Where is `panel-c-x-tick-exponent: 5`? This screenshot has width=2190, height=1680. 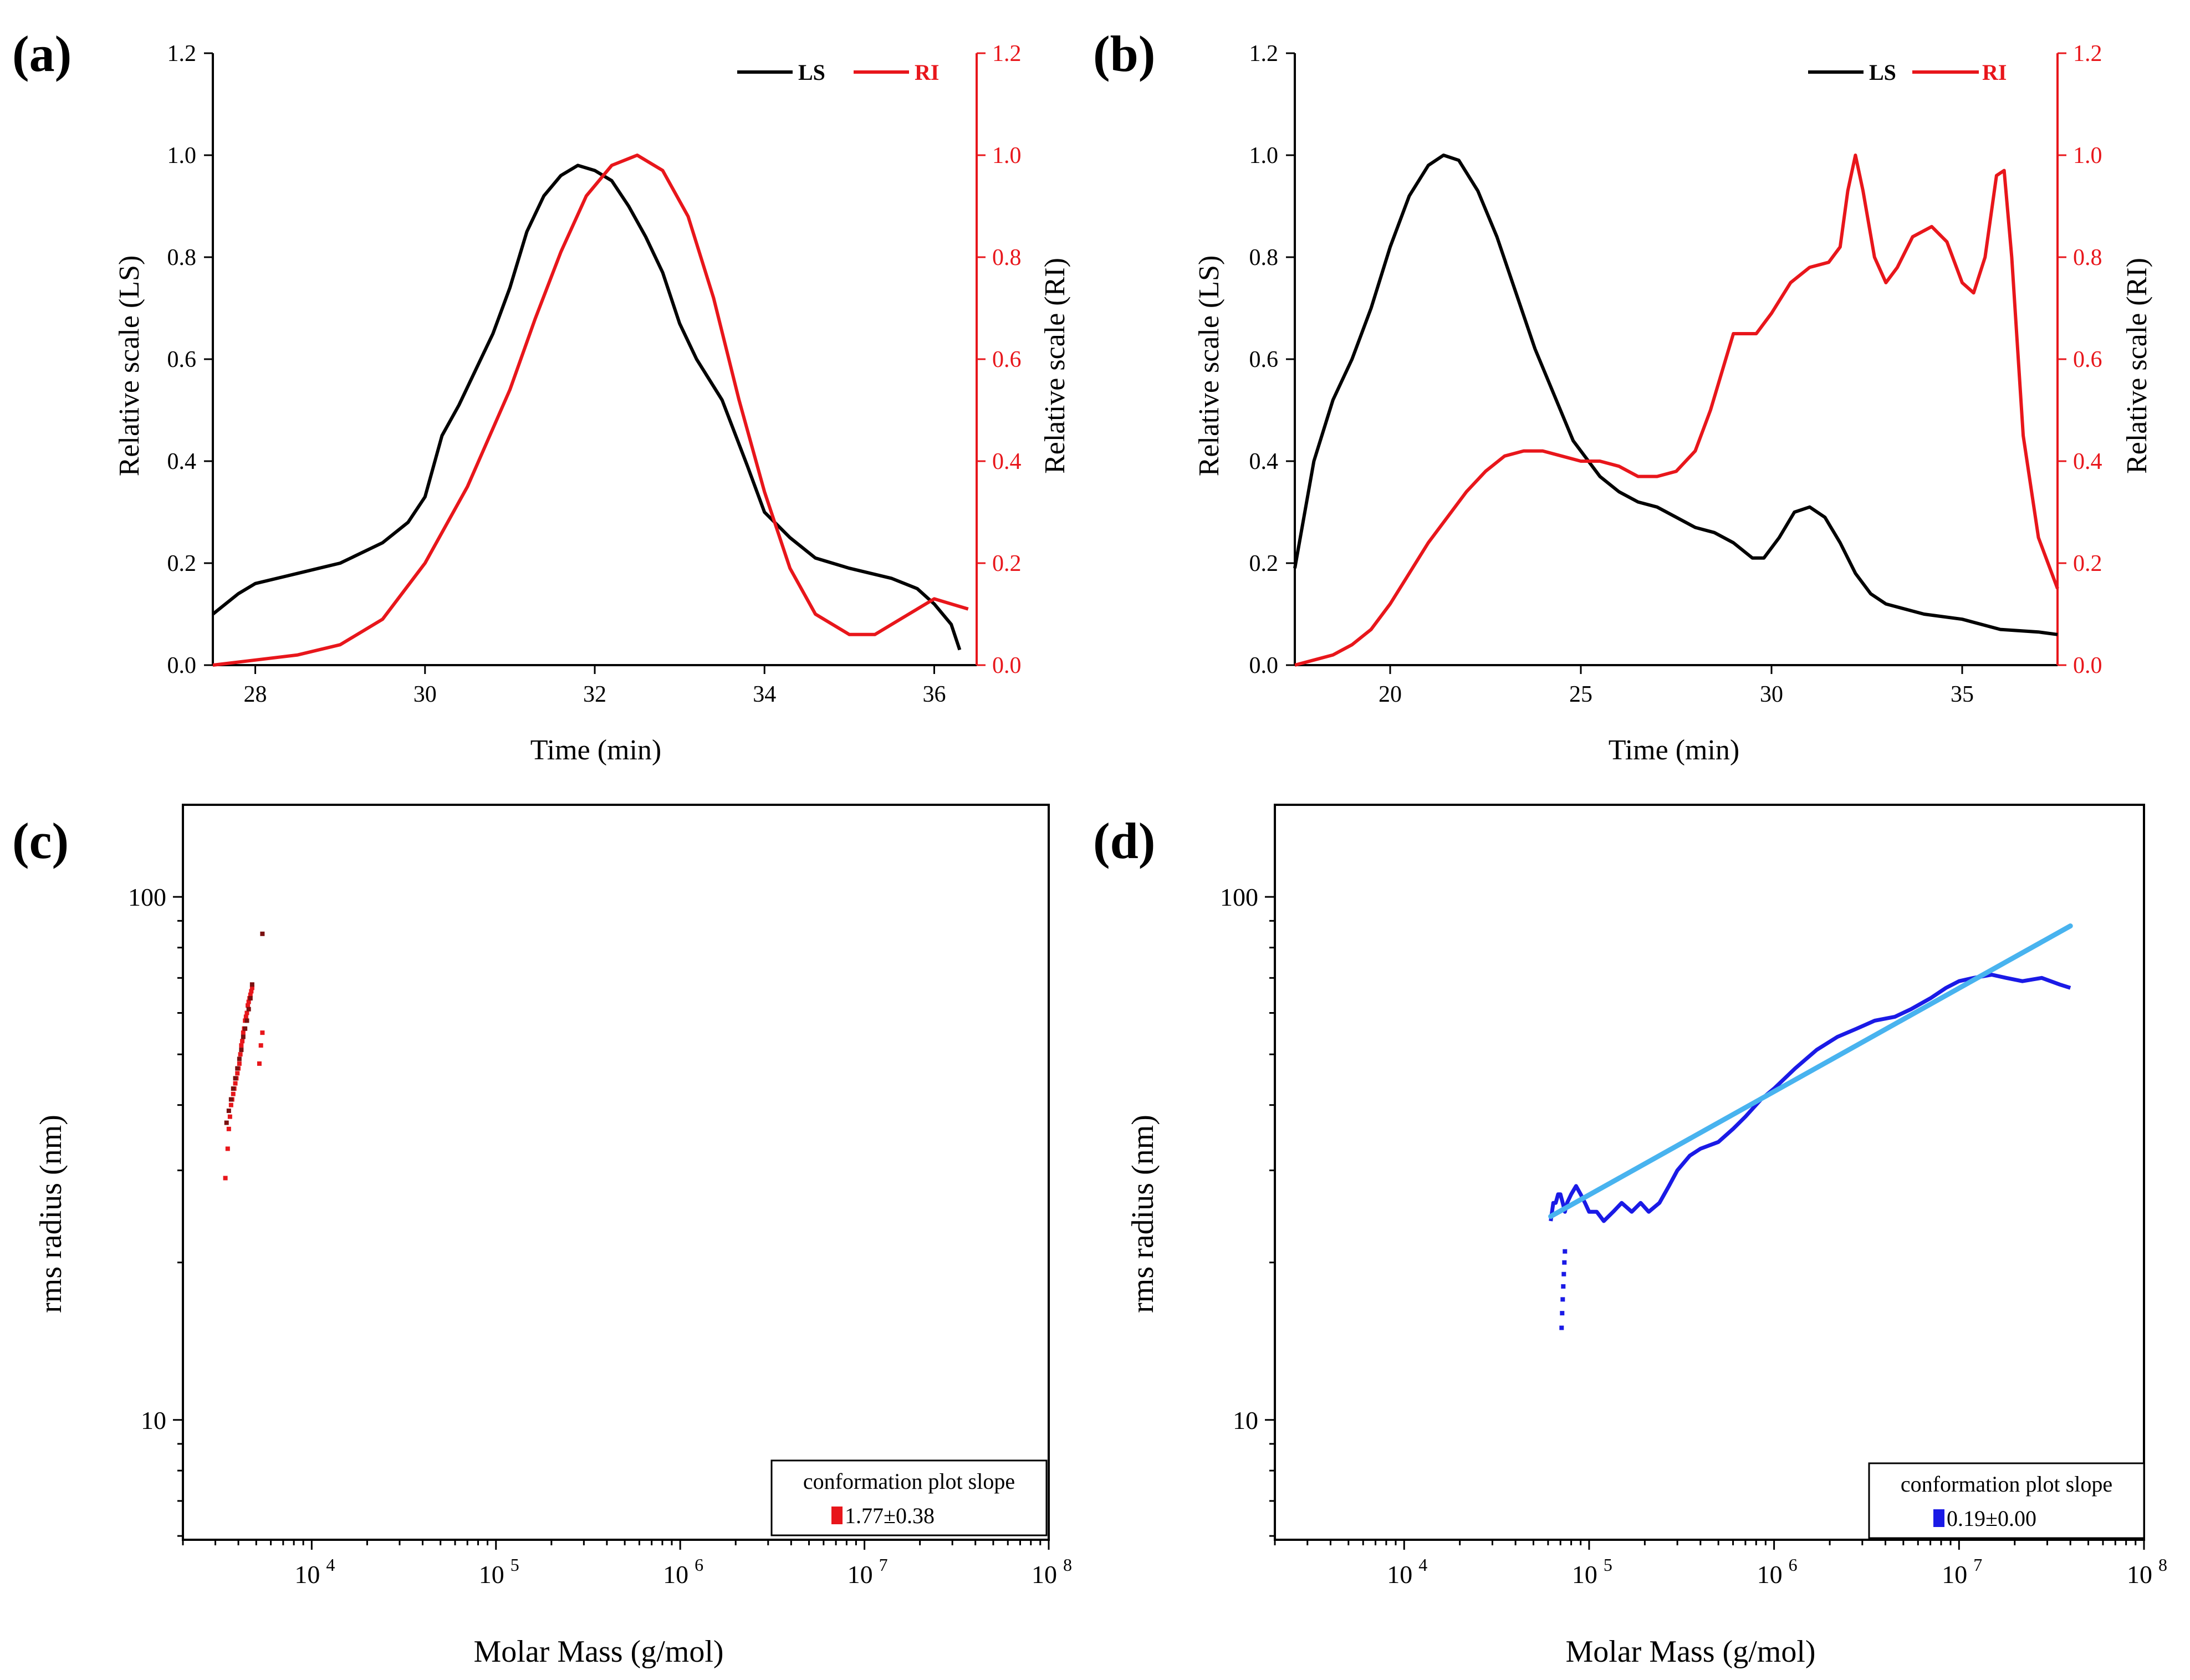
panel-c-x-tick-exponent: 5 is located at coordinates (515, 1565).